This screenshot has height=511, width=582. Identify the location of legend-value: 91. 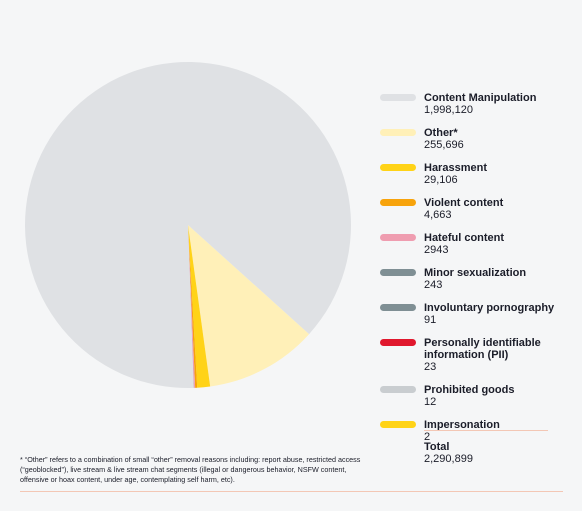
(430, 320).